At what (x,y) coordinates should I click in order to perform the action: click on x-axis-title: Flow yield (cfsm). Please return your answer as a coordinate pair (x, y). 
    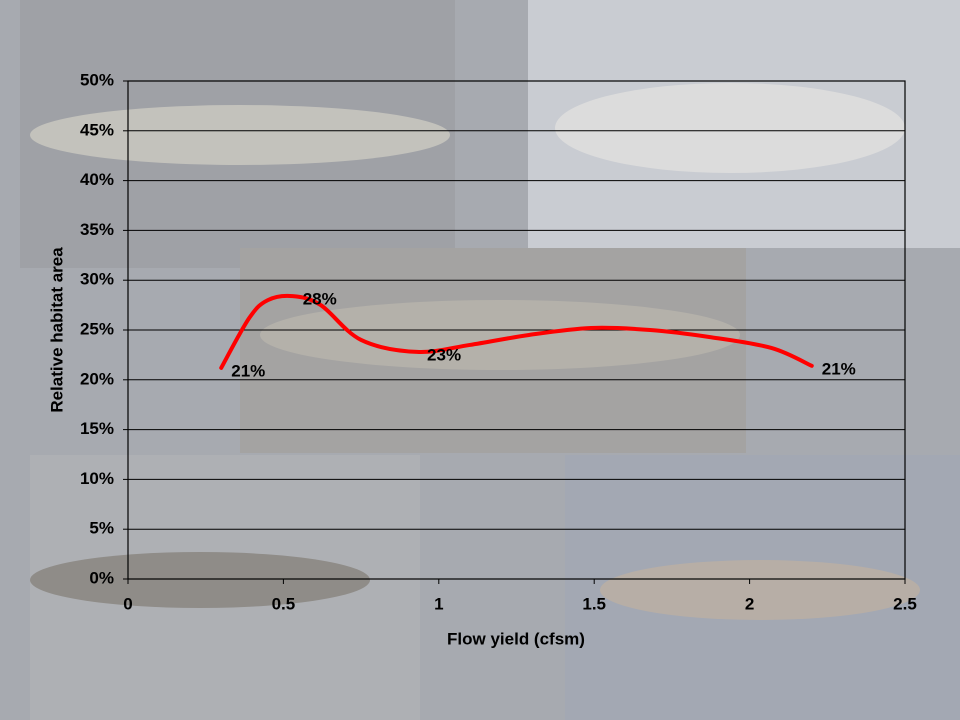
    Looking at the image, I should click on (516, 638).